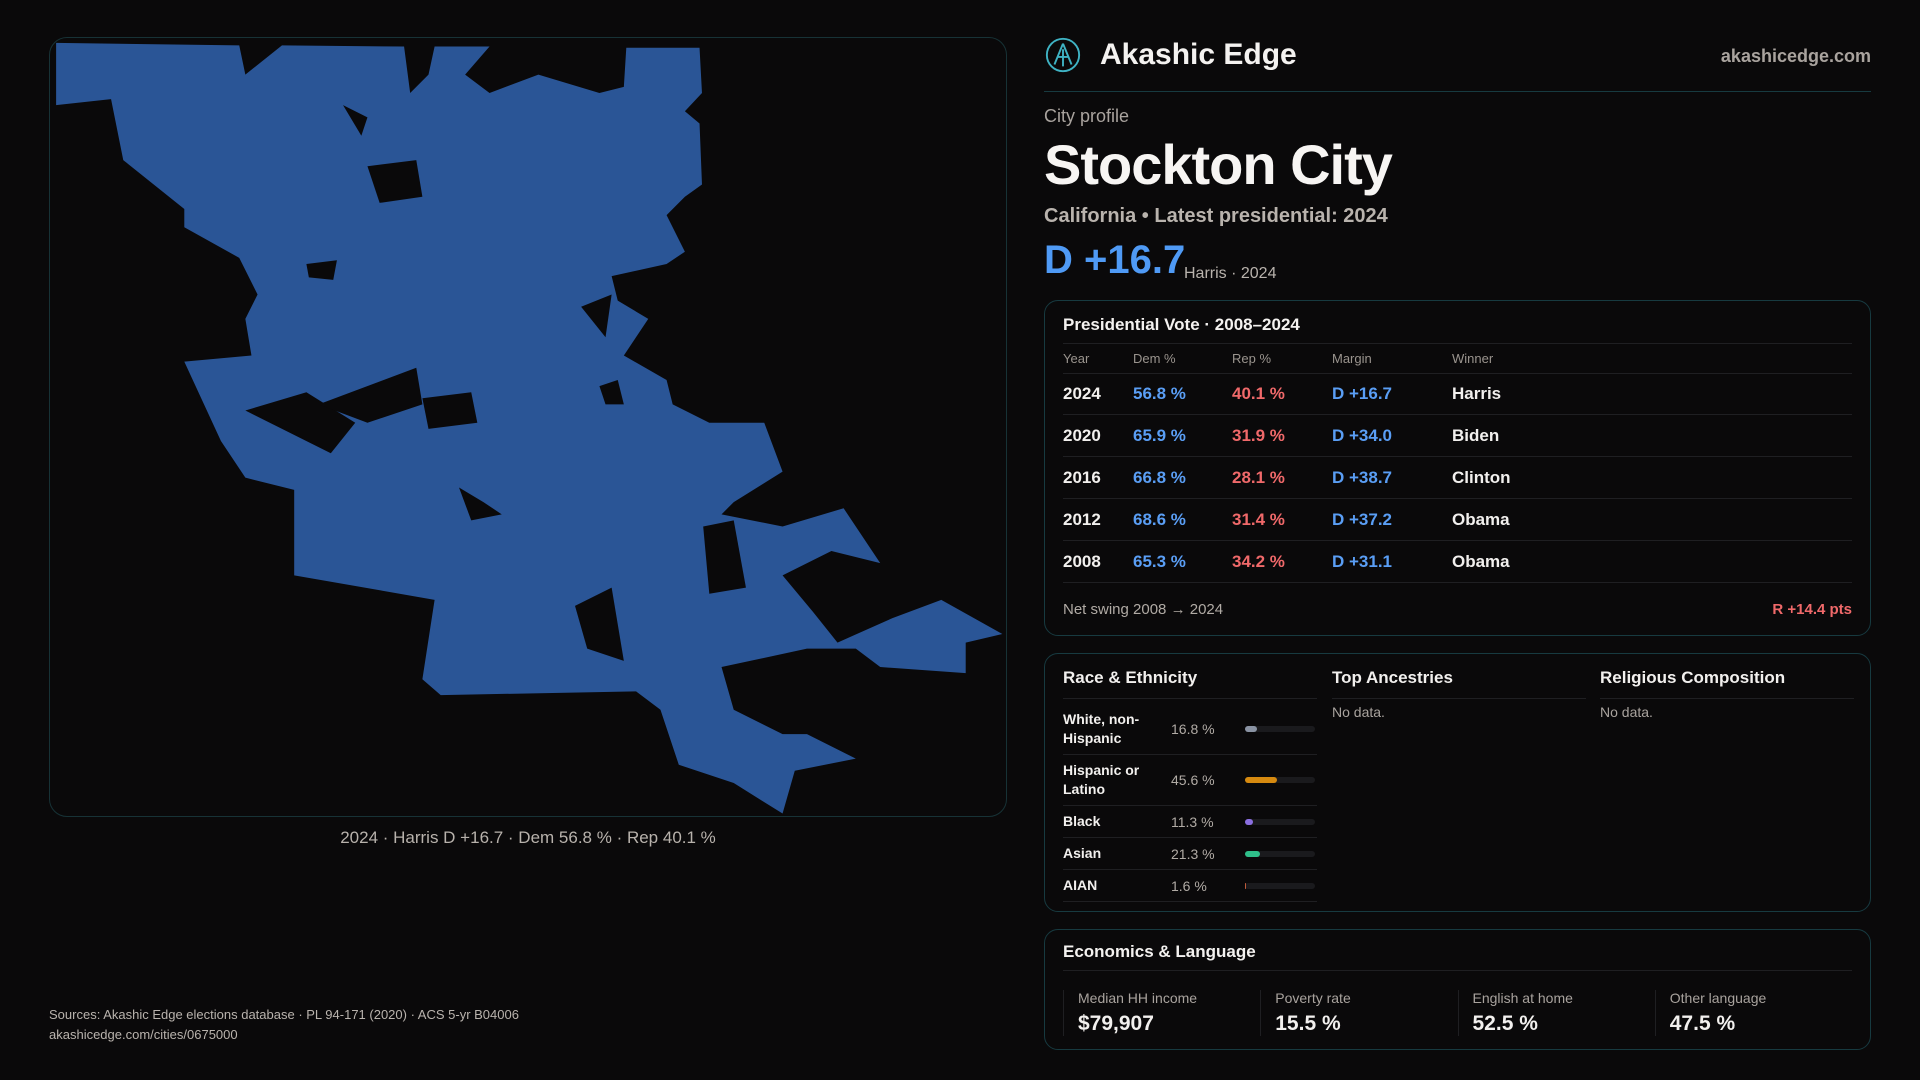  Describe the element at coordinates (1252, 358) in the screenshot. I see `col-rep: Rep %` at that location.